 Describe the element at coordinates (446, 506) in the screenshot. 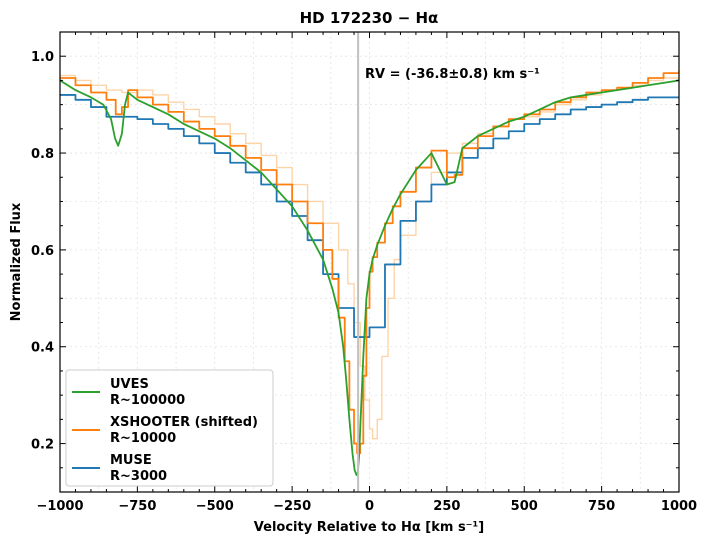

I see `x-tick-label: 250` at that location.